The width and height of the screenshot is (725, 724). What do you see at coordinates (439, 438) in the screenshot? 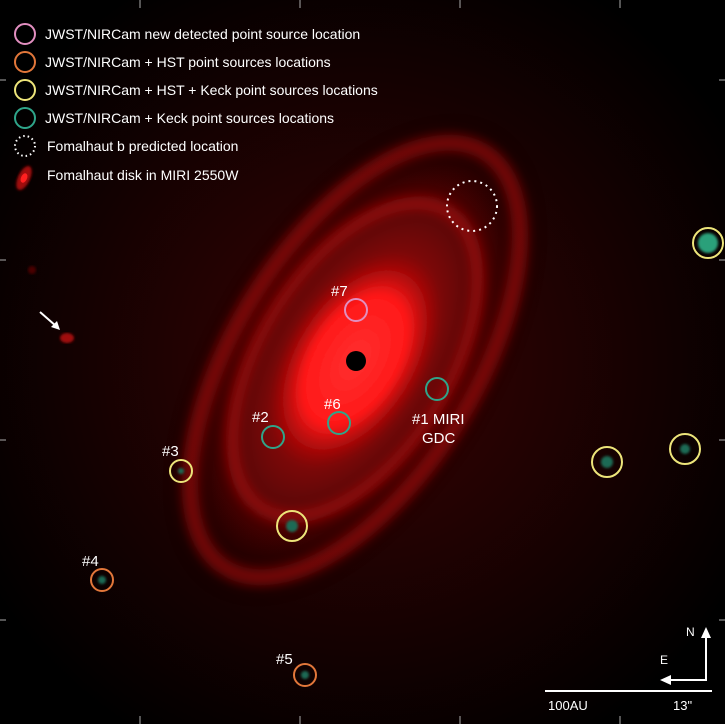
I see `label-1-line2: GDC` at bounding box center [439, 438].